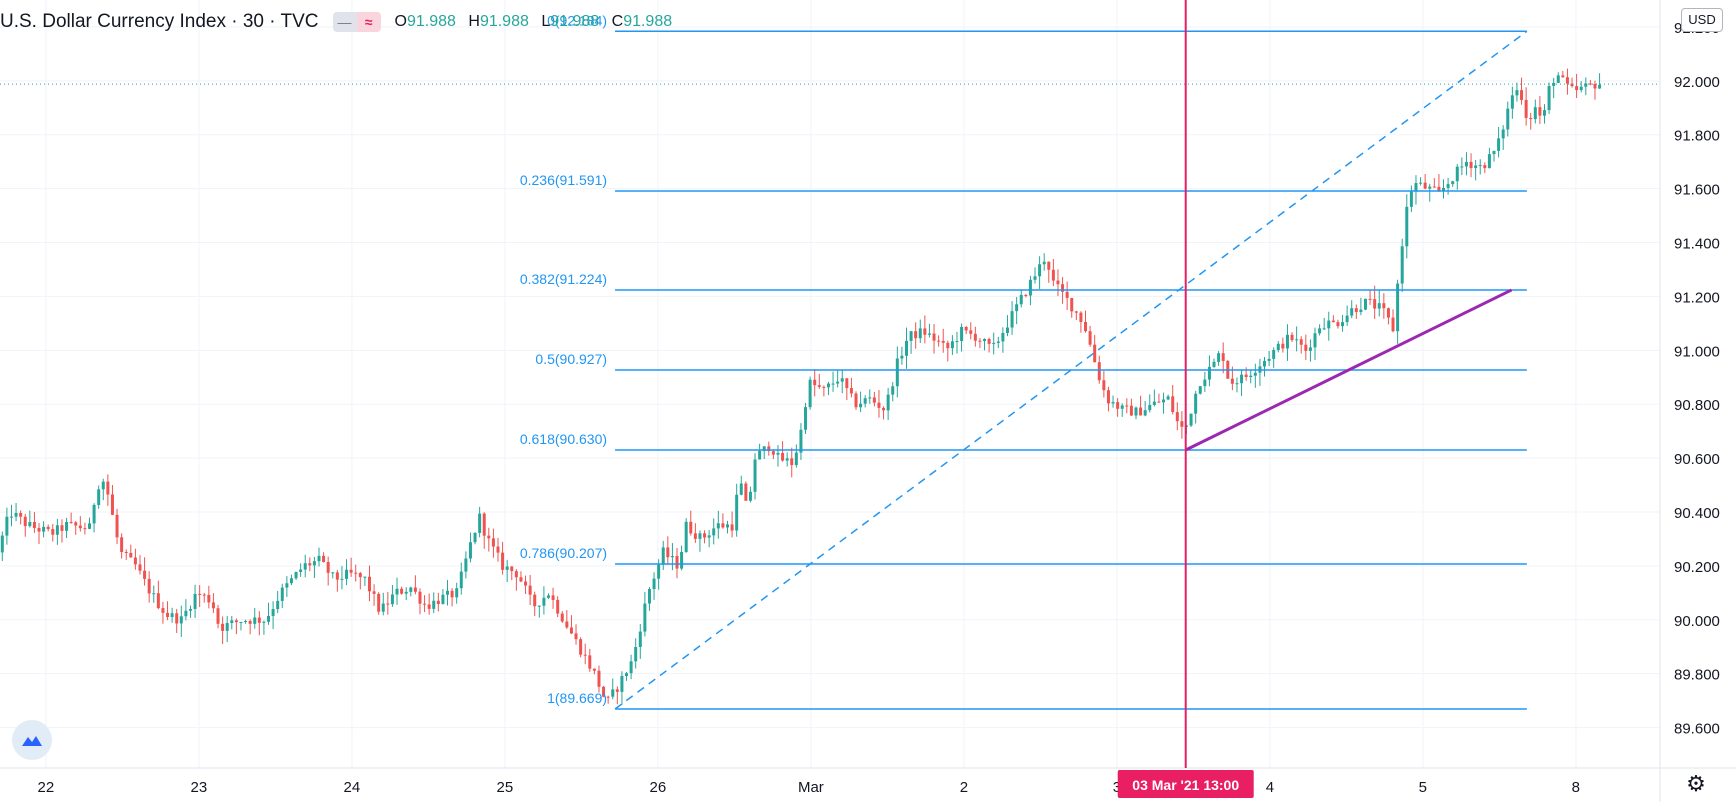 The image size is (1736, 802). Describe the element at coordinates (32, 740) in the screenshot. I see `tradingview-logo-icon` at that location.